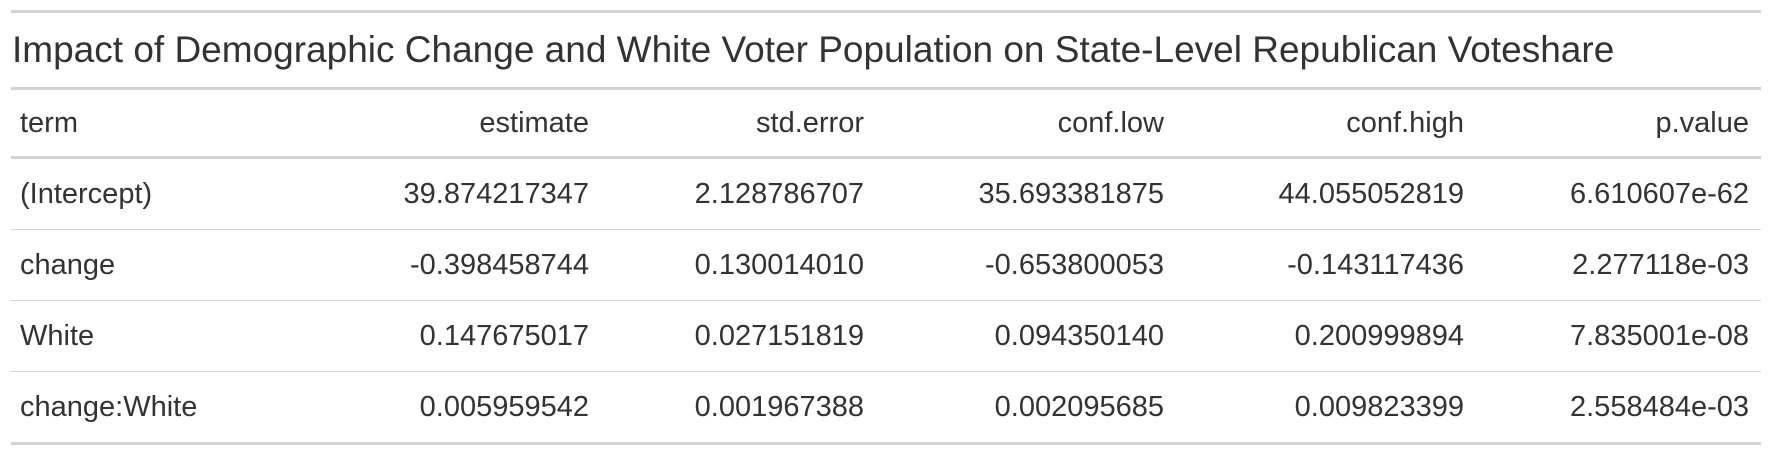  I want to click on column-header-p-value: p.value, so click(1618, 124).